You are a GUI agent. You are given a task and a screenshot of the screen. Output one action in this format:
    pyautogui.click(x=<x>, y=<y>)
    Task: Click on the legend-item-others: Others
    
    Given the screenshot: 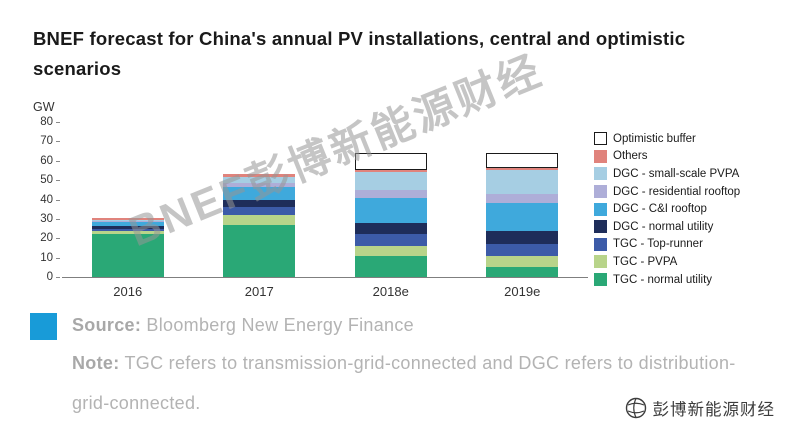 What is the action you would take?
    pyautogui.click(x=693, y=157)
    